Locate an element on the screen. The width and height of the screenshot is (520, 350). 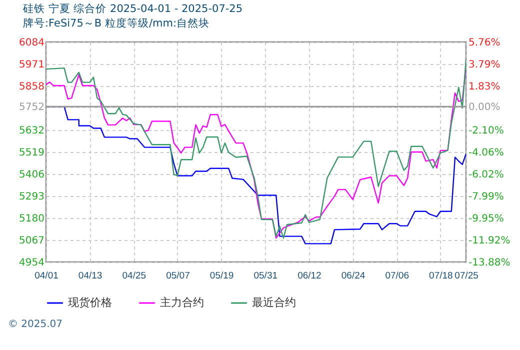
y2-tick-label: 0.00% is located at coordinates (484, 108).